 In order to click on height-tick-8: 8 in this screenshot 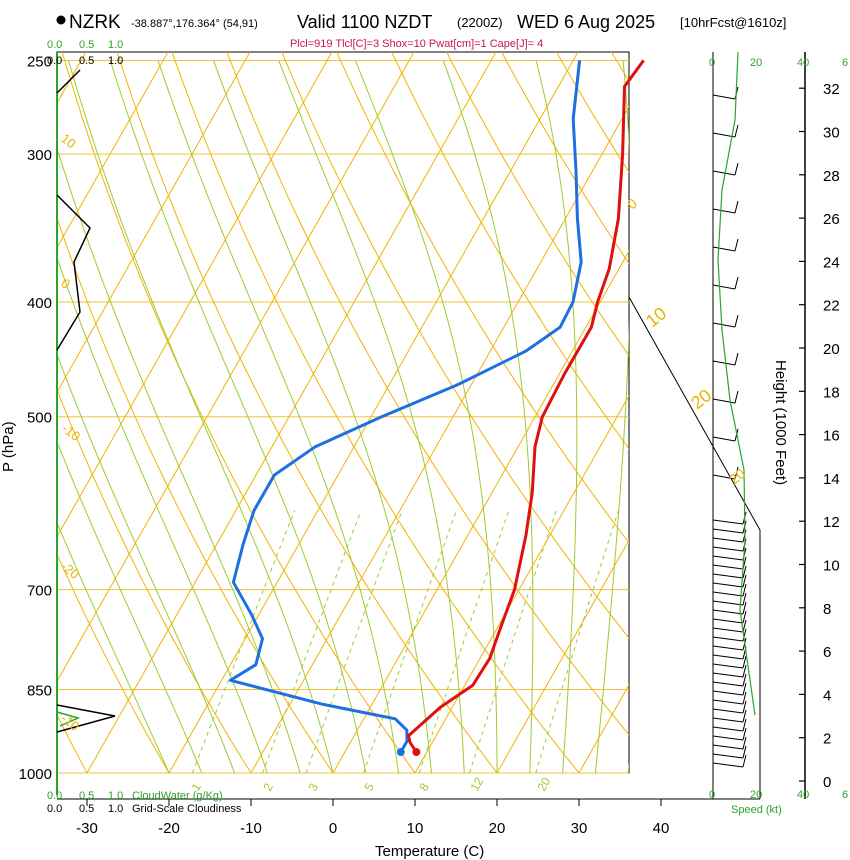, I will do `click(827, 609)`.